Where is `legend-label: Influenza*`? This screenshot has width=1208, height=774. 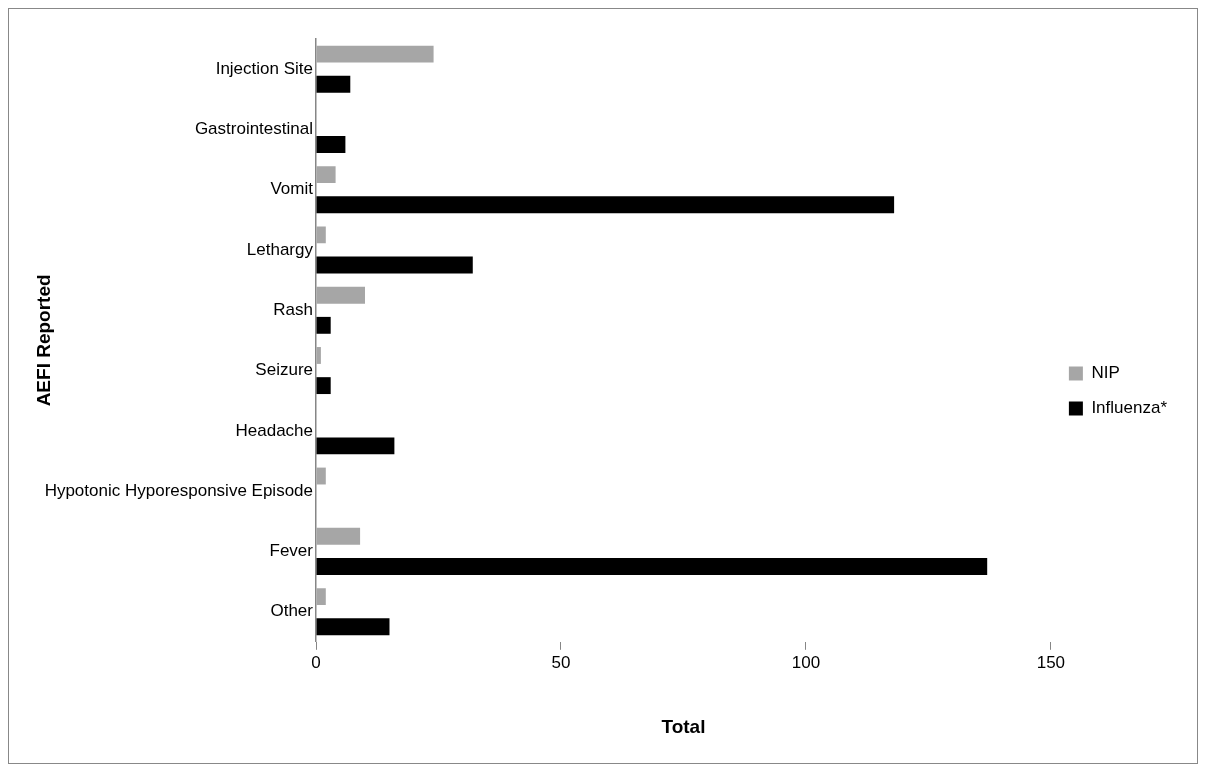 legend-label: Influenza* is located at coordinates (1129, 408).